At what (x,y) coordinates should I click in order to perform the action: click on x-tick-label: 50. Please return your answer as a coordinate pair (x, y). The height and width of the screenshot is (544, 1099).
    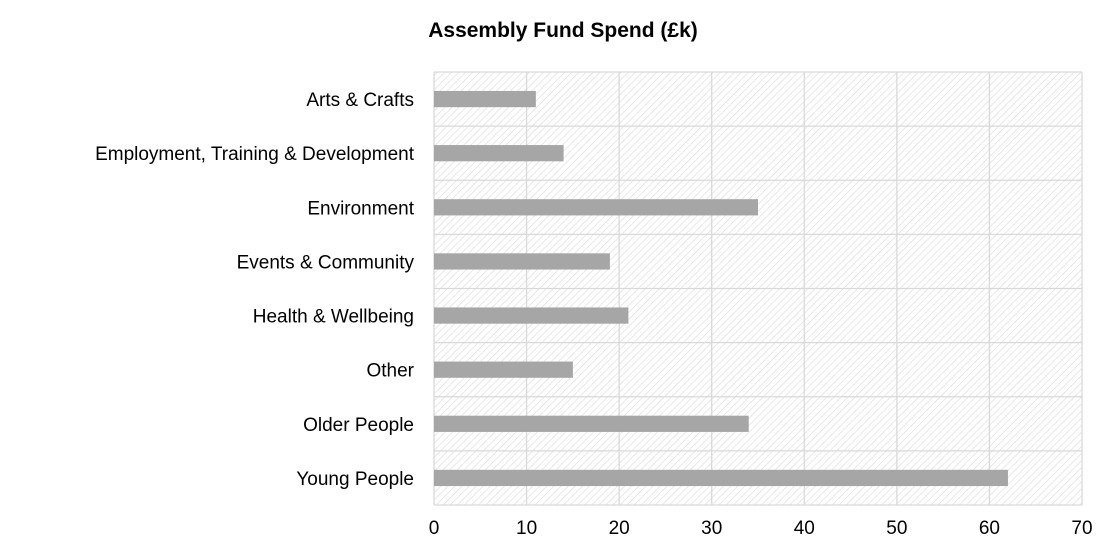
    Looking at the image, I should click on (896, 528).